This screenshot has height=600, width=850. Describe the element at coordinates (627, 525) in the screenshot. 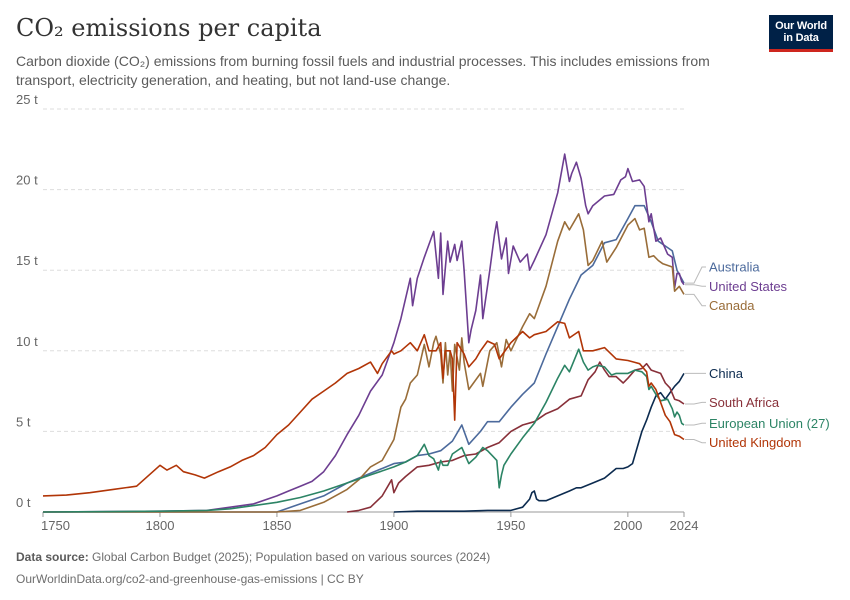

I see `x-tick-label: 2000` at that location.